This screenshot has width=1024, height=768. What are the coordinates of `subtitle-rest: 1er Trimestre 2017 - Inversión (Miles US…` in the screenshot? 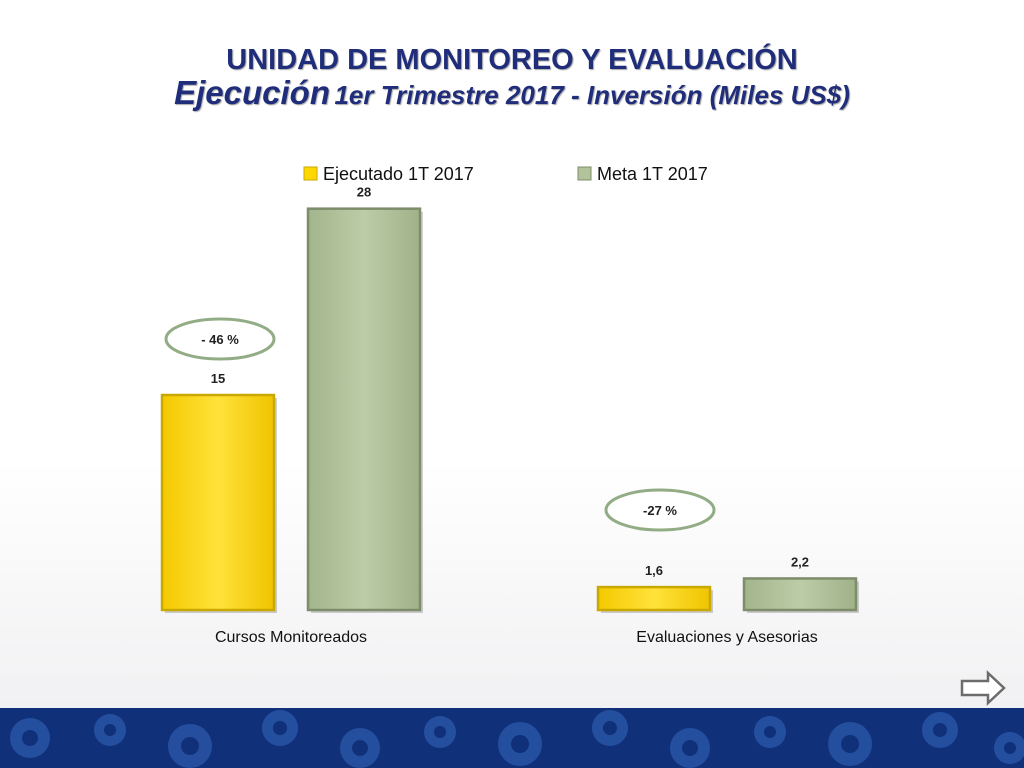 It's located at (592, 95).